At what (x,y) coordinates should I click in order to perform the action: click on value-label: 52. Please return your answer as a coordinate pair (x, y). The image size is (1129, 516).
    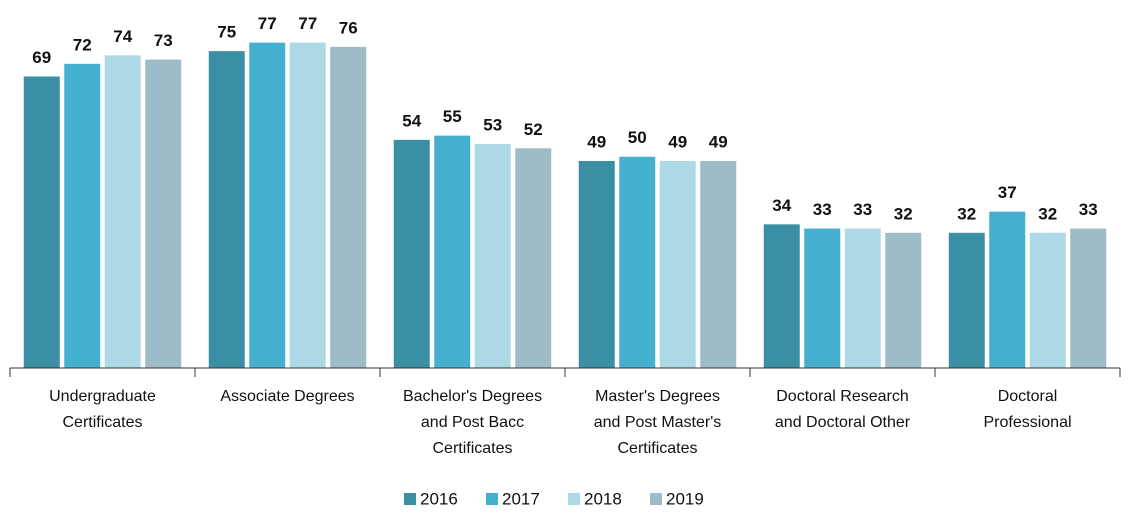
    Looking at the image, I should click on (533, 129).